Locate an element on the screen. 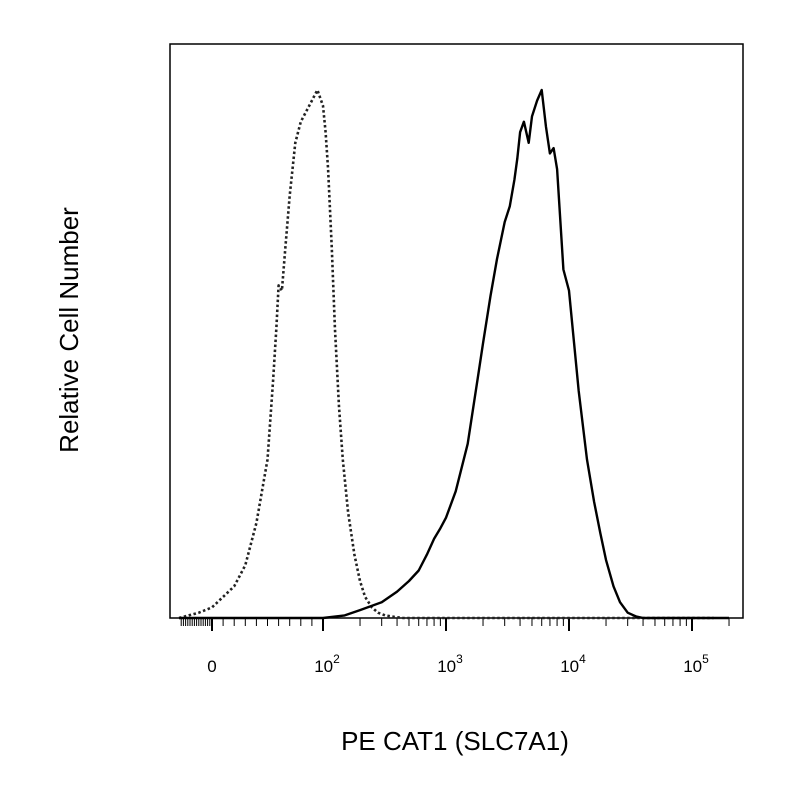 Image resolution: width=800 pixels, height=800 pixels. y-axis-title: Relative Cell Number is located at coordinates (69, 330).